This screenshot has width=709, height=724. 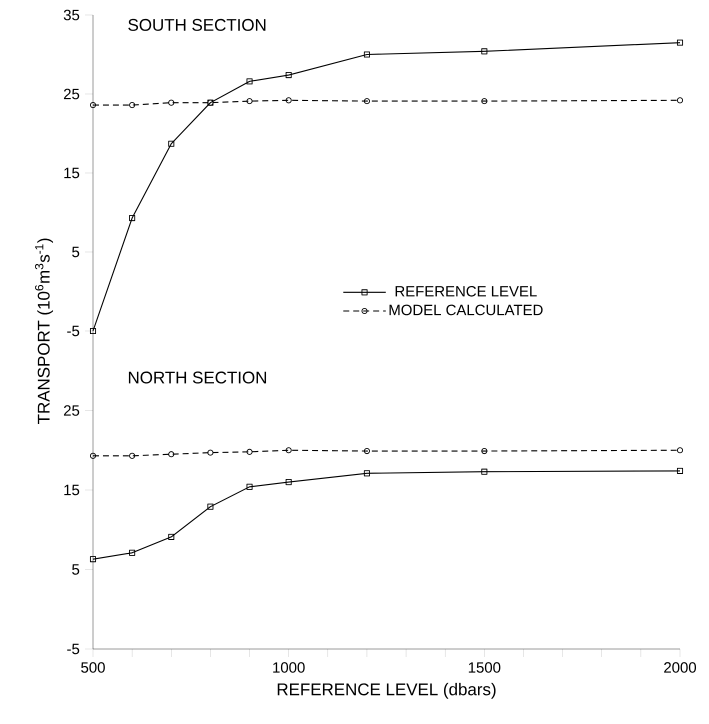 I want to click on x-tick-label: 2000, so click(x=680, y=667).